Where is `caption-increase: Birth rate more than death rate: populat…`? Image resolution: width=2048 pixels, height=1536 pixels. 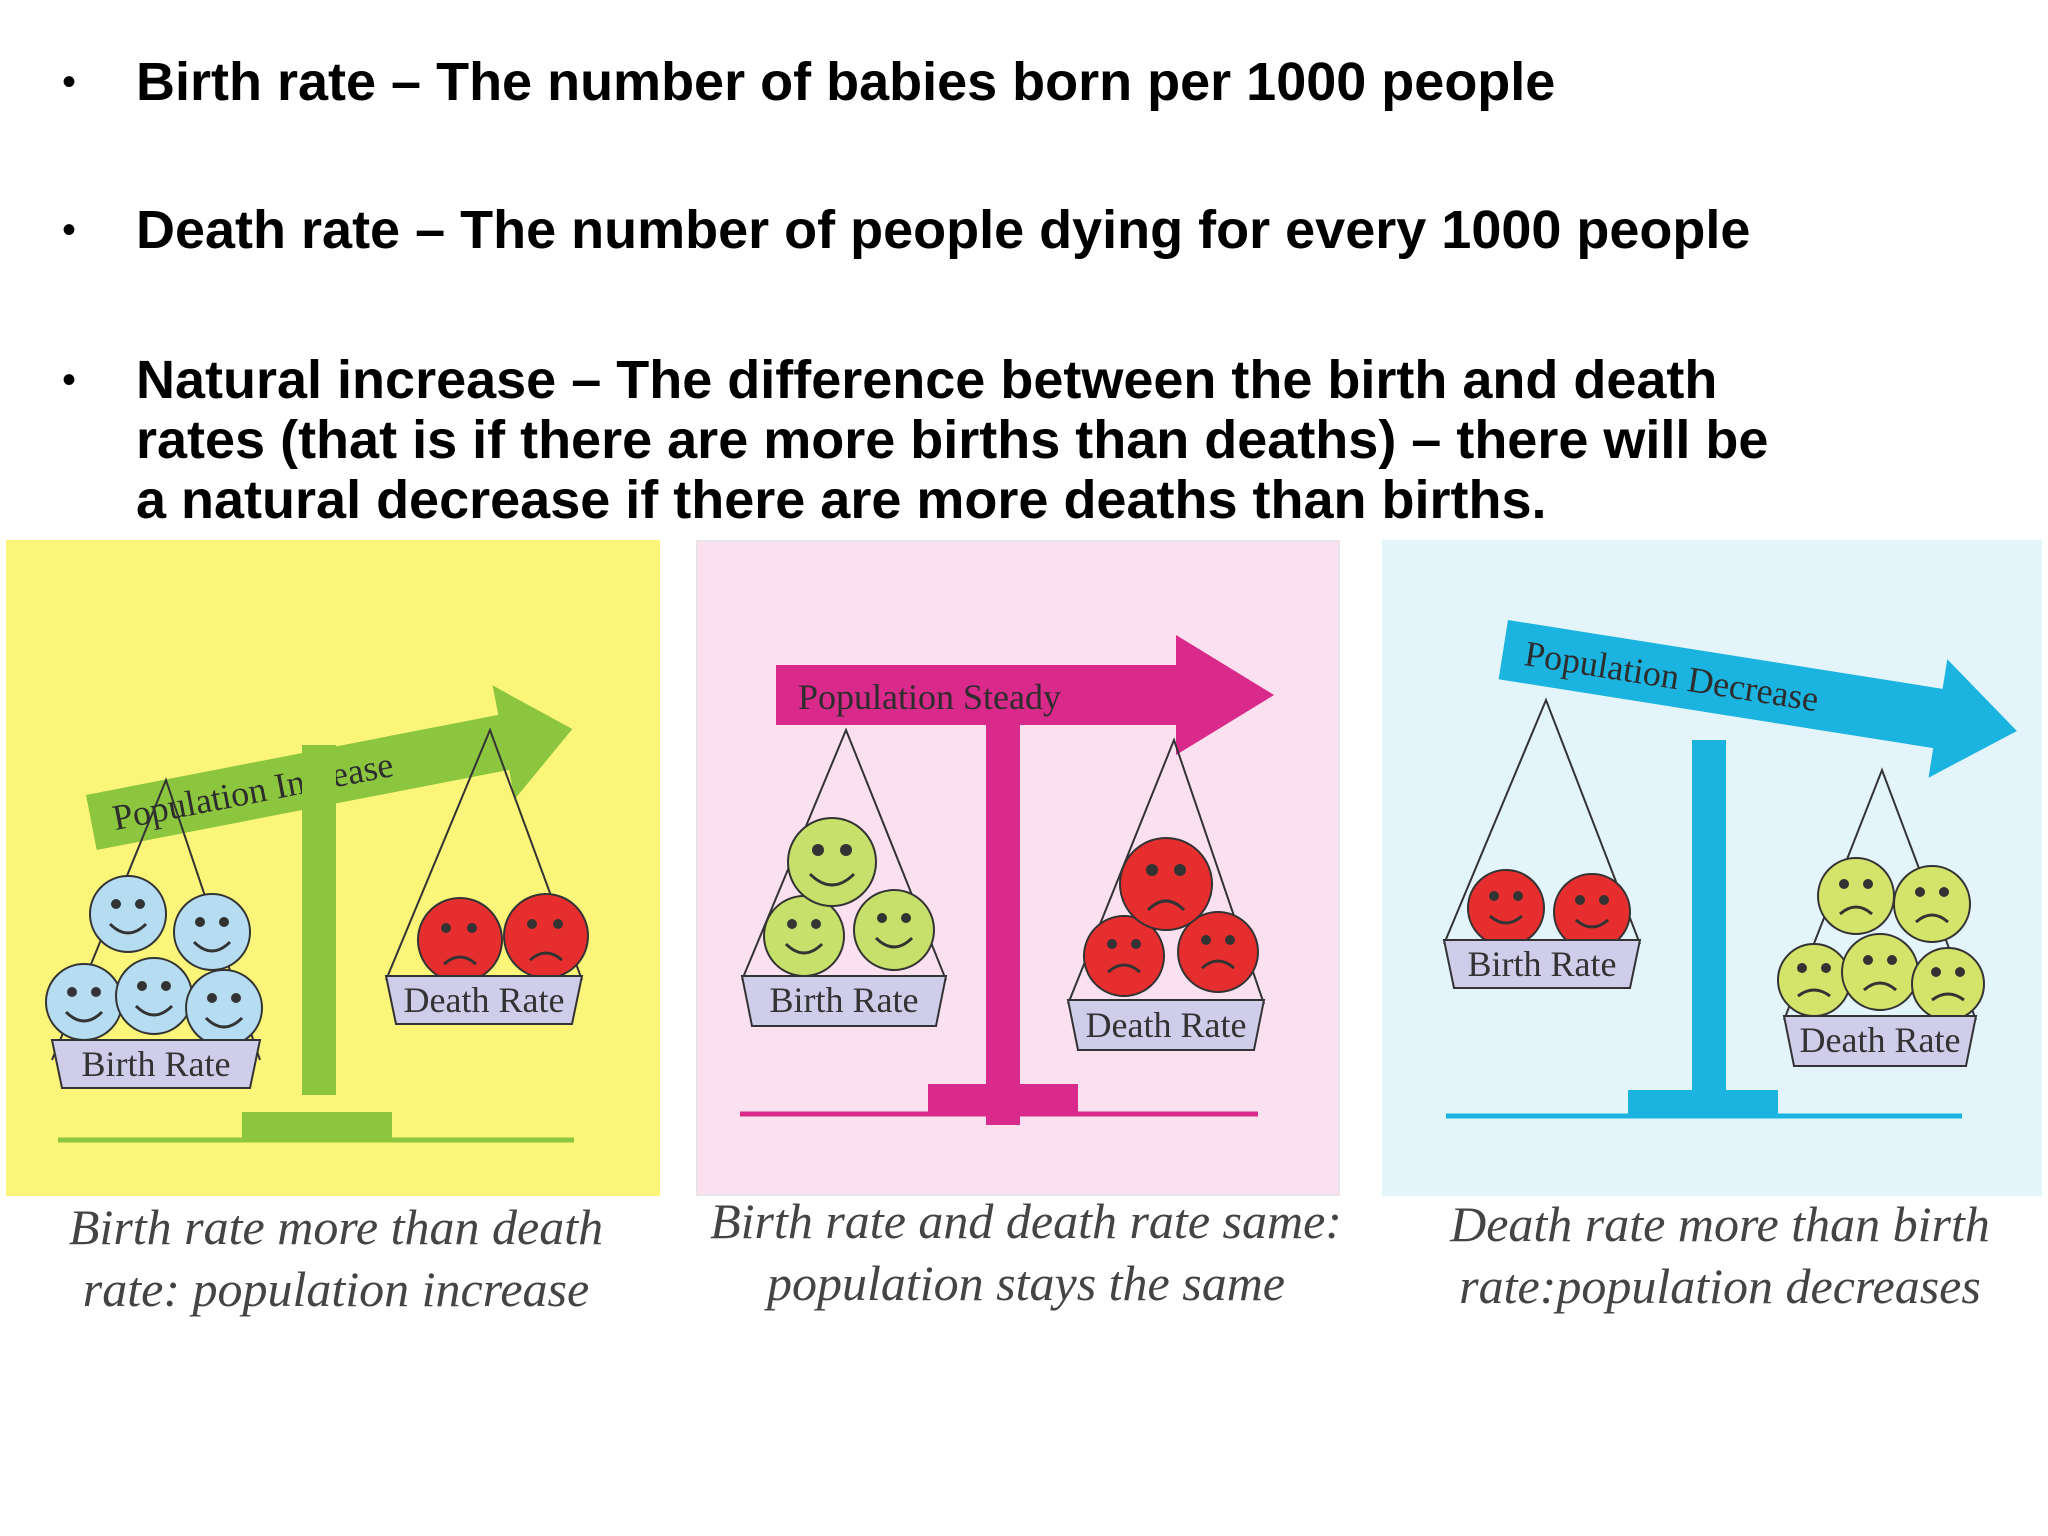 caption-increase: Birth rate more than death rate: populat… is located at coordinates (336, 1258).